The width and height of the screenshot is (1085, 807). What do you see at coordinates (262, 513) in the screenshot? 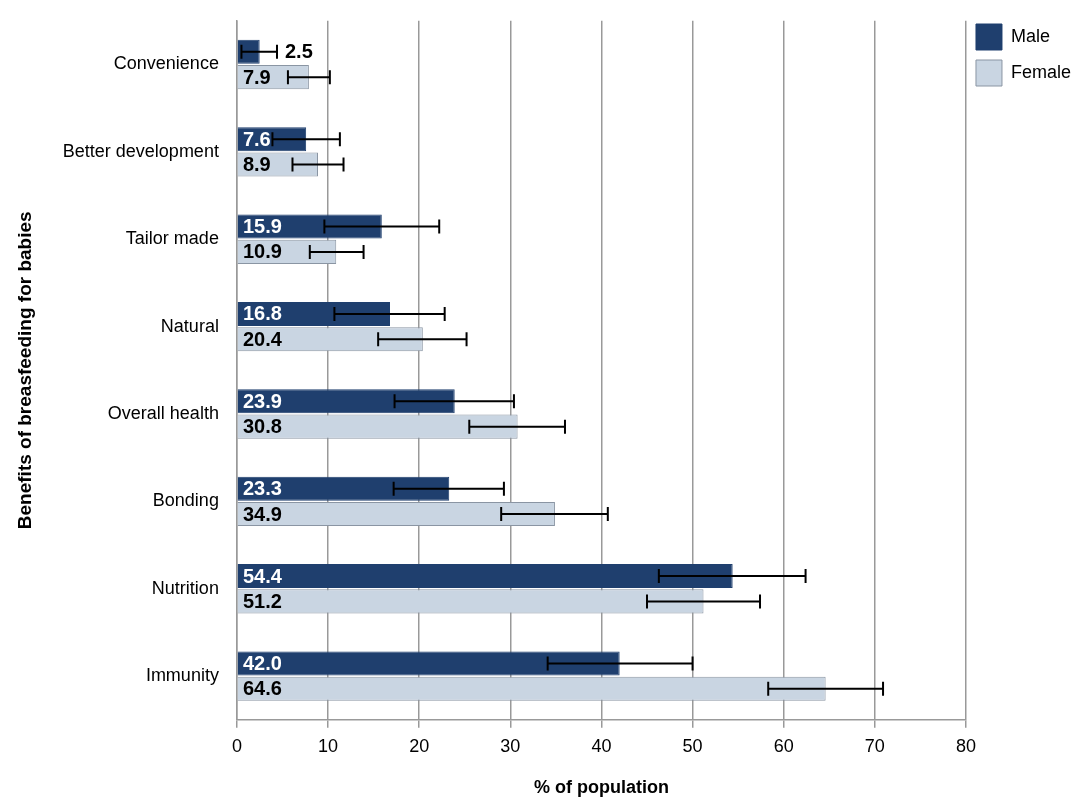
I see `data-label: 34.9` at bounding box center [262, 513].